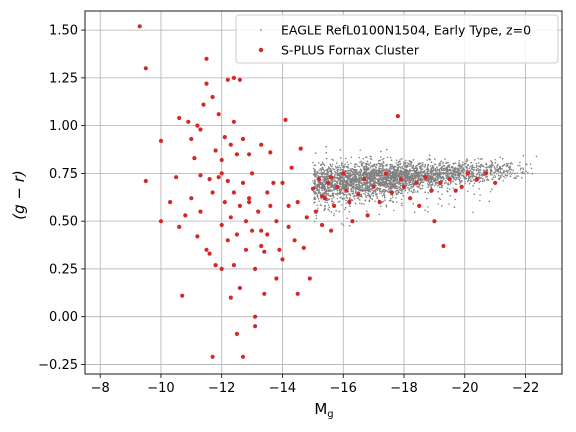  Describe the element at coordinates (350, 50) in the screenshot. I see `legend-label-splus: S-PLUS Fornax Cluster` at that location.